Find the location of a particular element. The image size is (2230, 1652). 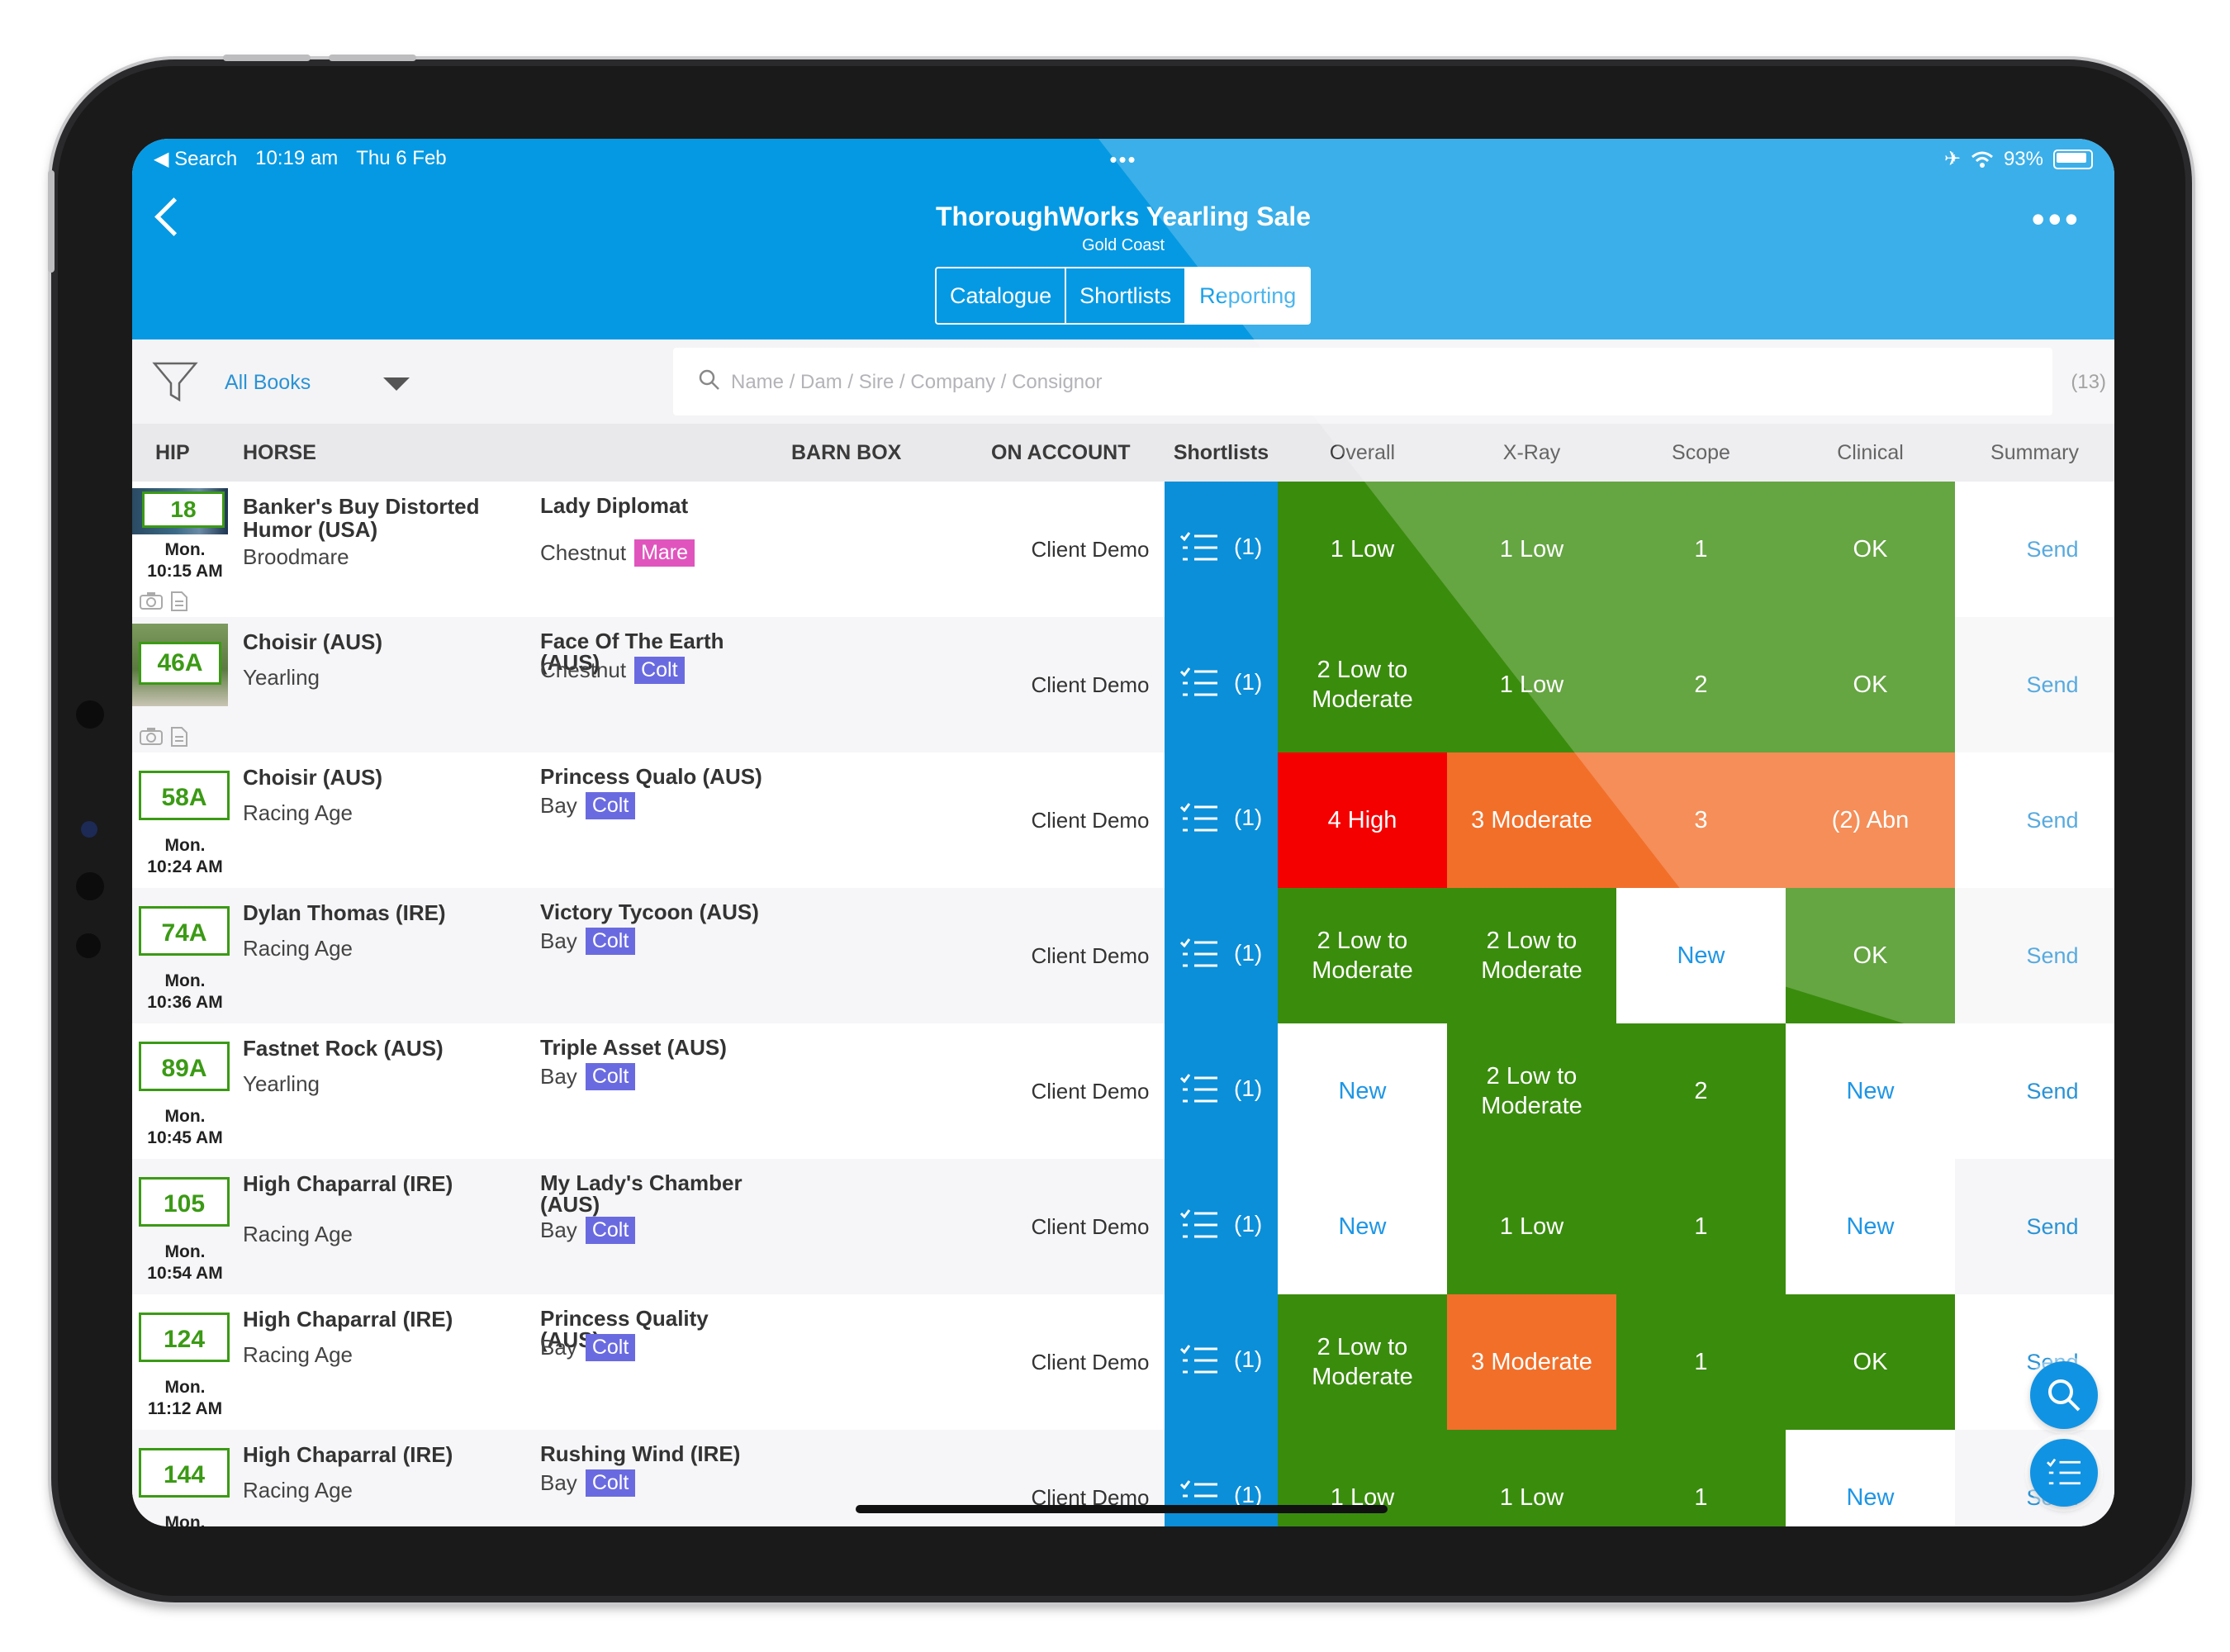

horse-color-line: Bay Colt is located at coordinates (588, 941).